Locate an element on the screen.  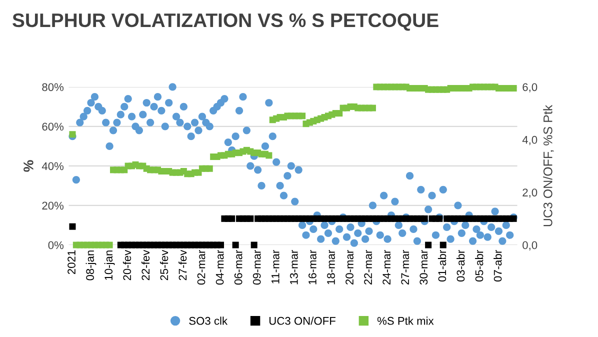
x-tick-label: 10-jan is located at coordinates (109, 265).